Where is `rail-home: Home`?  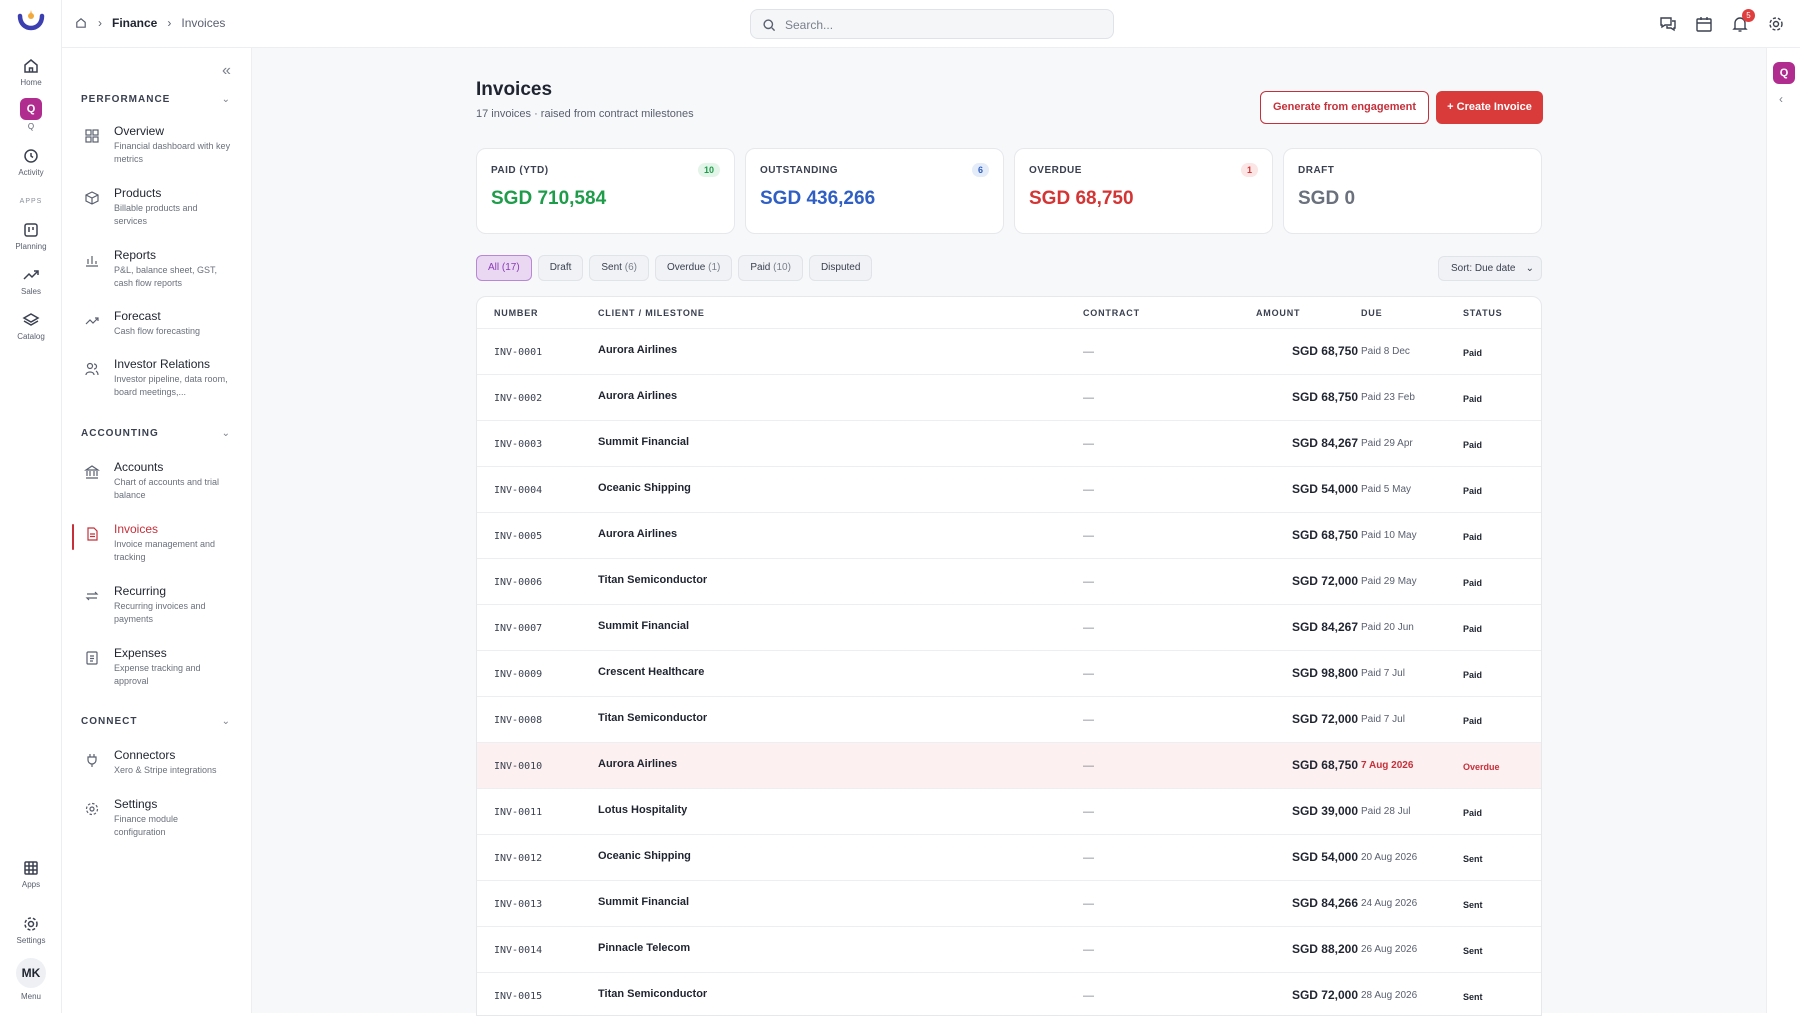 rail-home: Home is located at coordinates (31, 71).